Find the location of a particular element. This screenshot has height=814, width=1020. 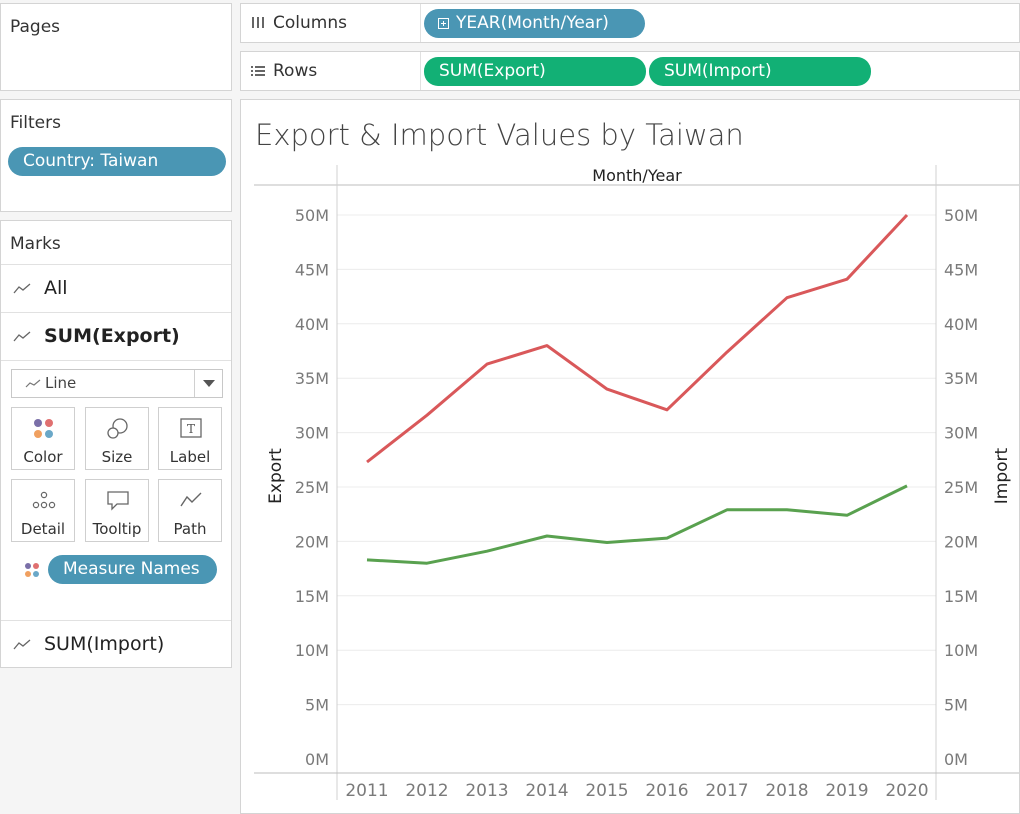

rows-icon is located at coordinates (258, 71).